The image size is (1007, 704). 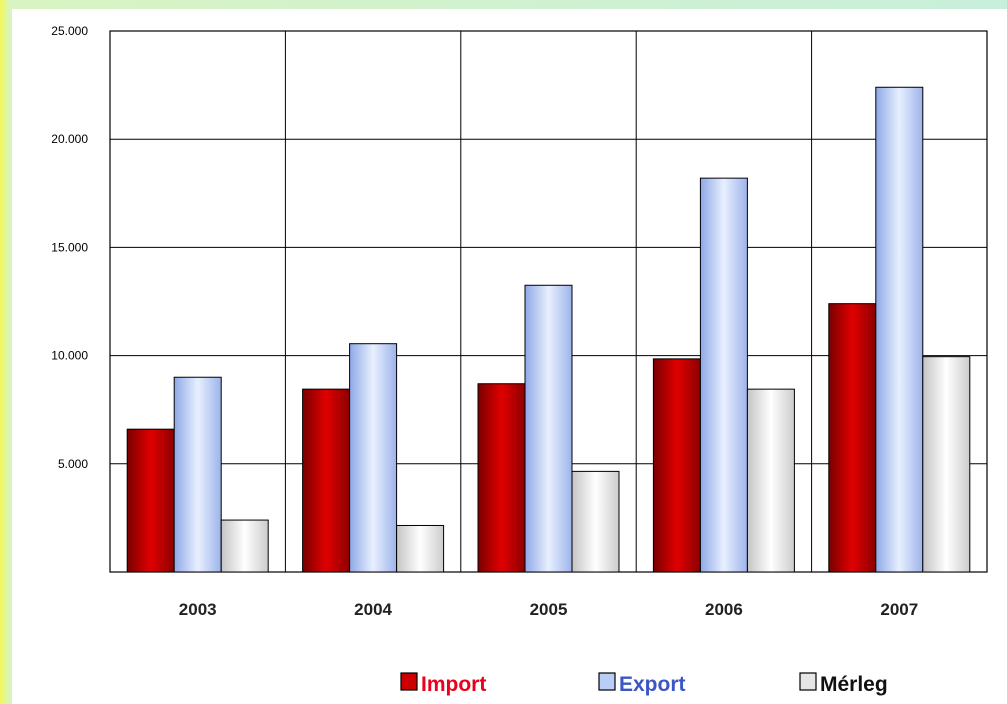 I want to click on bar-export-2005, so click(x=548, y=428).